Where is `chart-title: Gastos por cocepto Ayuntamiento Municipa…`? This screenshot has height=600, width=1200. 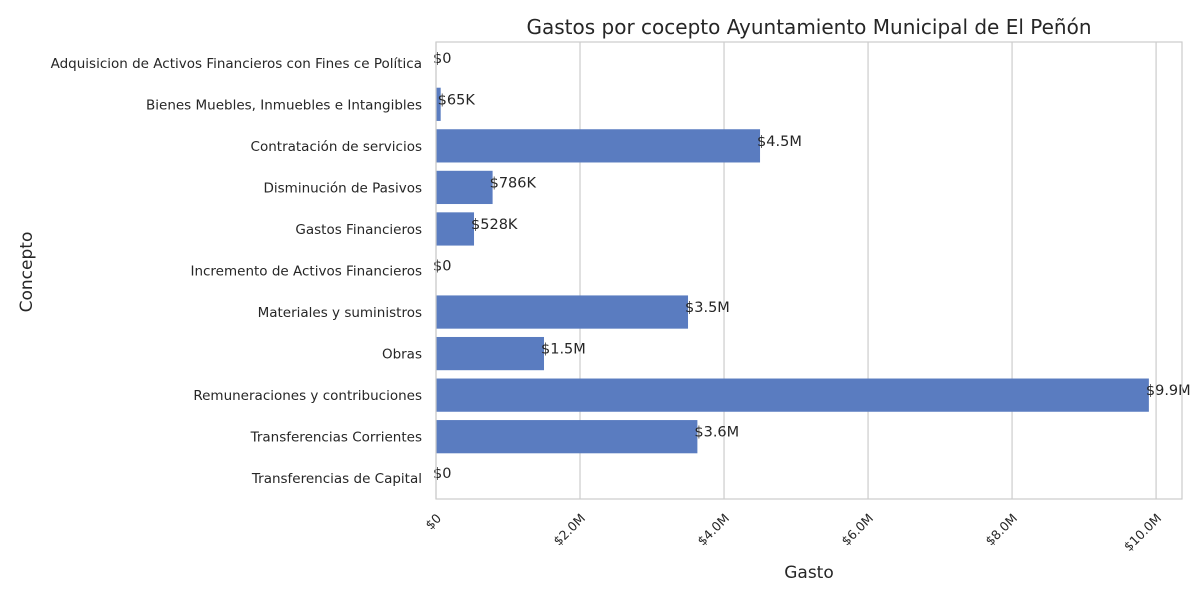
chart-title: Gastos por cocepto Ayuntamiento Municipa… is located at coordinates (809, 27).